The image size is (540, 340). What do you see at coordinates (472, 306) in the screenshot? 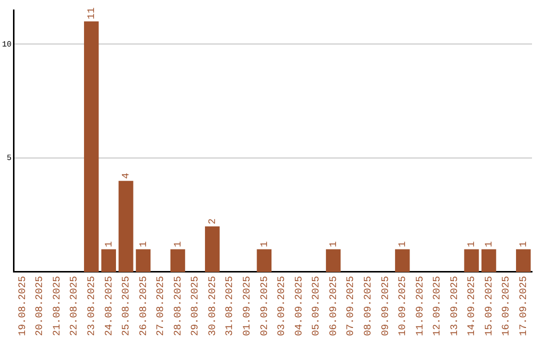
I see `x-tick-label: 14.09.2025` at bounding box center [472, 306].